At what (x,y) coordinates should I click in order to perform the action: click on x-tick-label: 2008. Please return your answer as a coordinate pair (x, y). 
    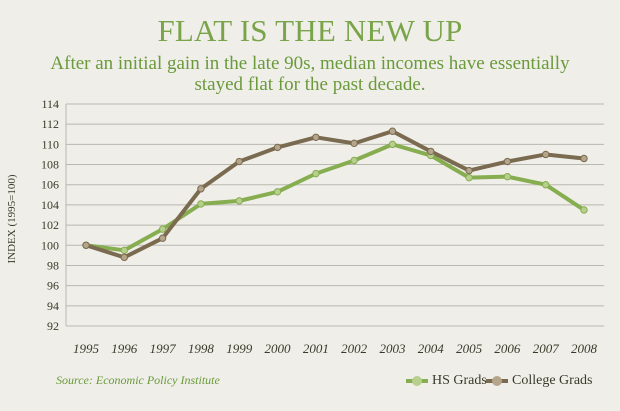
    Looking at the image, I should click on (584, 348).